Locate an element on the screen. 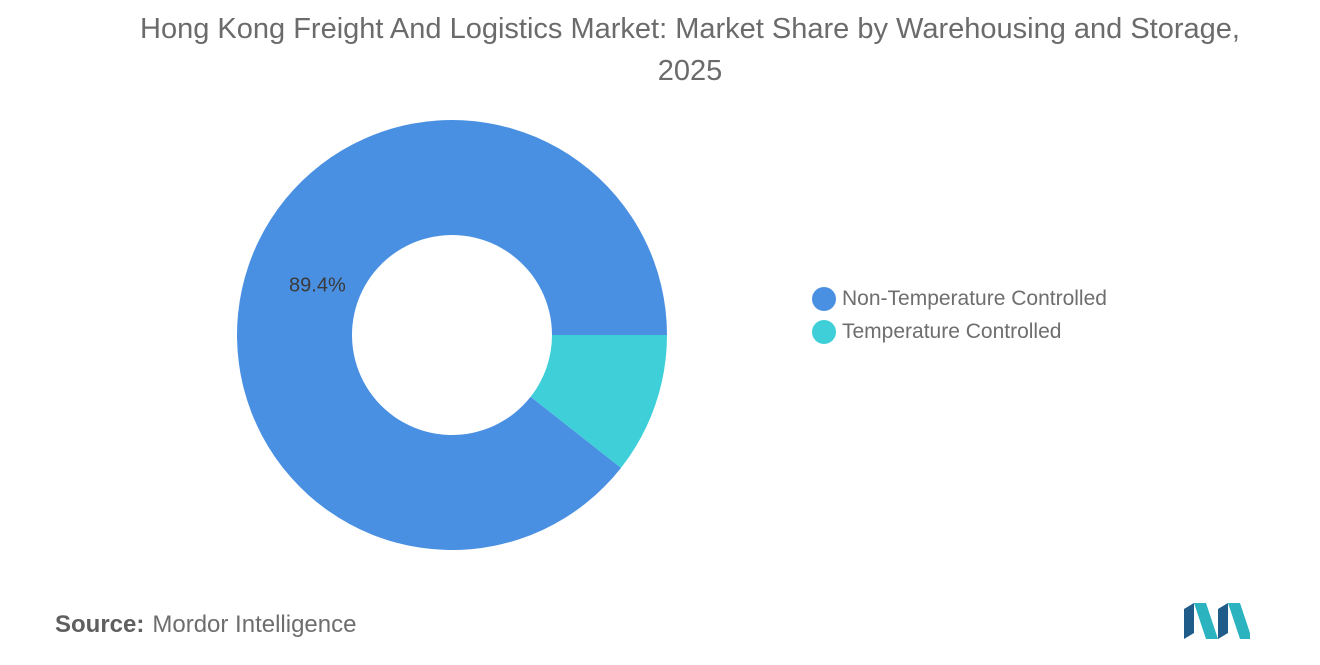  legend-label-non-temperature-controlled: Non-Temperature Controlled is located at coordinates (974, 298).